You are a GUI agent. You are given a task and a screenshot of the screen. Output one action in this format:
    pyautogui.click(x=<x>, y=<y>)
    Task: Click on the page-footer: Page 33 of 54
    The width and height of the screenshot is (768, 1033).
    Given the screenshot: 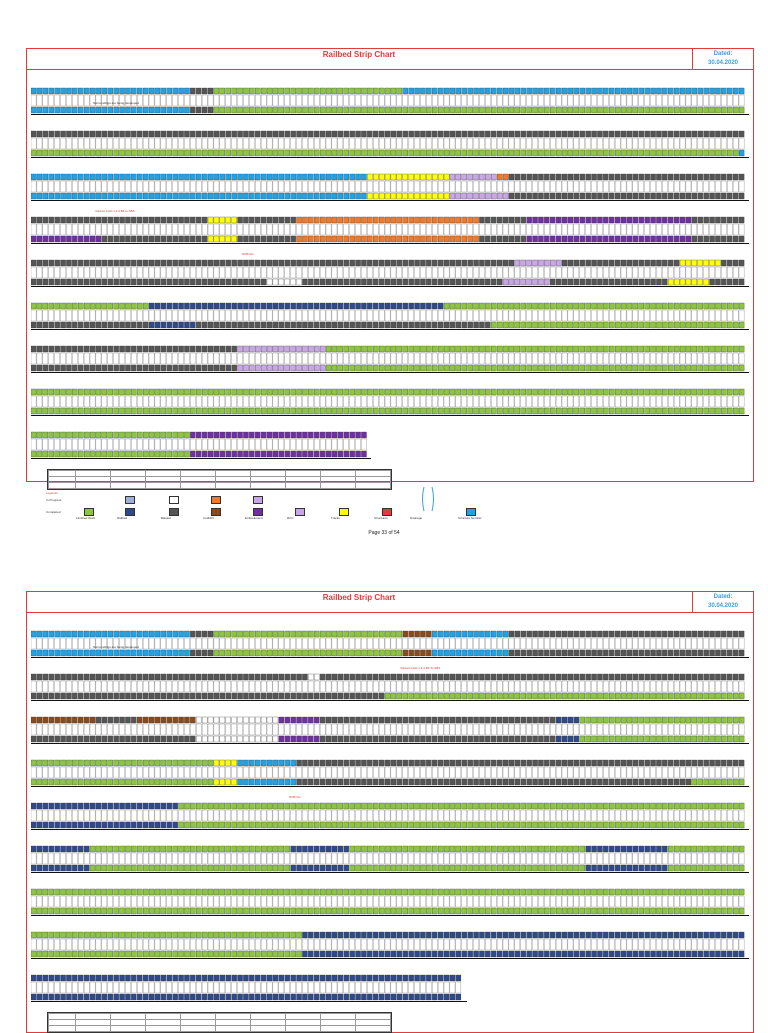 What is the action you would take?
    pyautogui.click(x=384, y=533)
    